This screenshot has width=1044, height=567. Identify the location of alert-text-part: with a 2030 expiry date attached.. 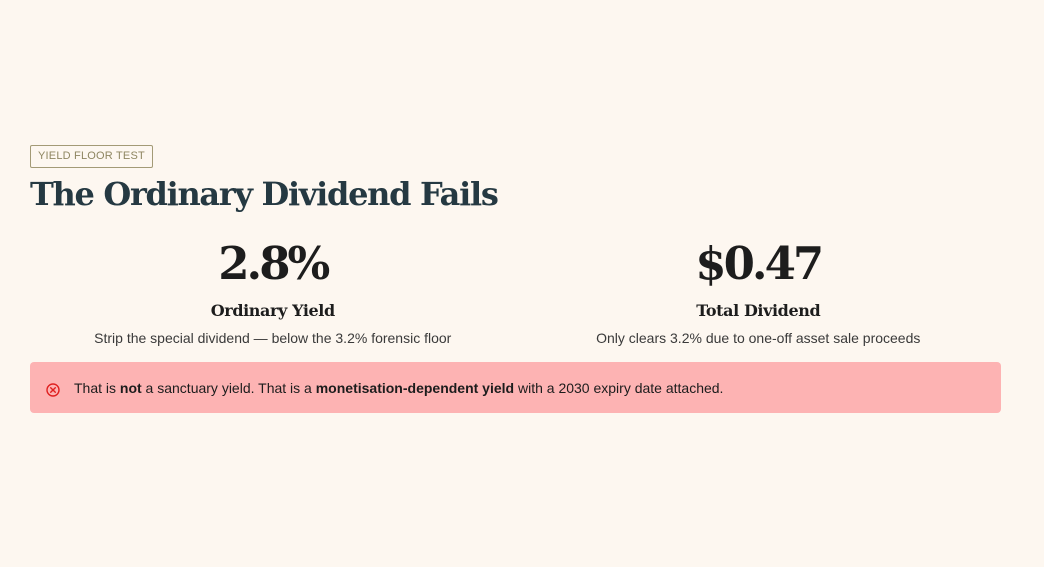
(619, 387).